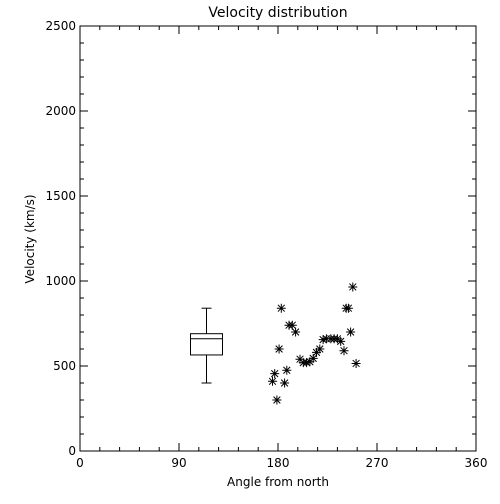 The width and height of the screenshot is (500, 504). I want to click on x-tick-label: 270, so click(377, 463).